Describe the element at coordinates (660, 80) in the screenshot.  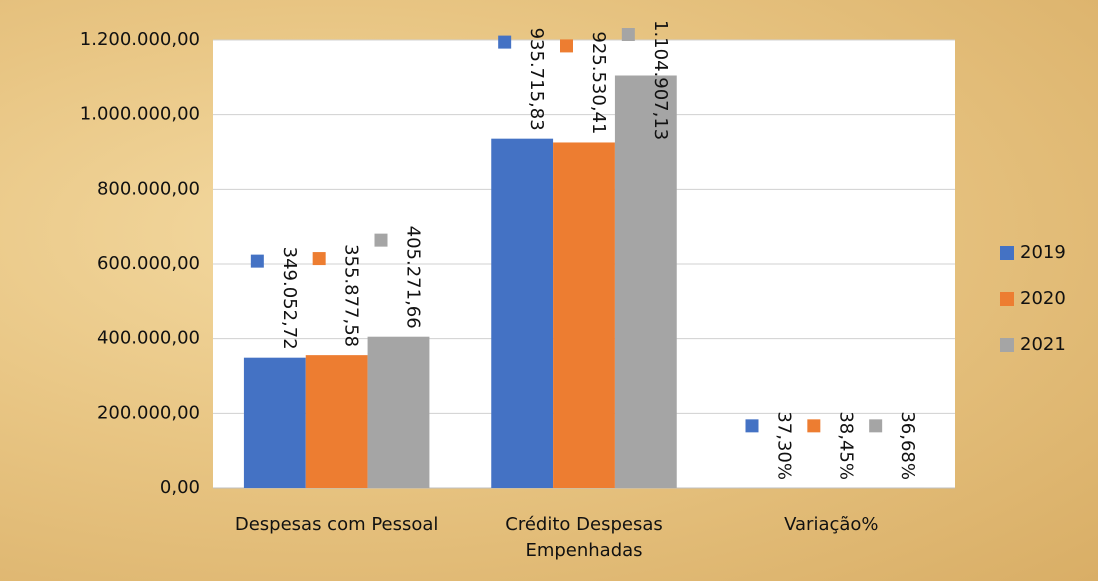
I see `data-label: 1.104.907,13` at that location.